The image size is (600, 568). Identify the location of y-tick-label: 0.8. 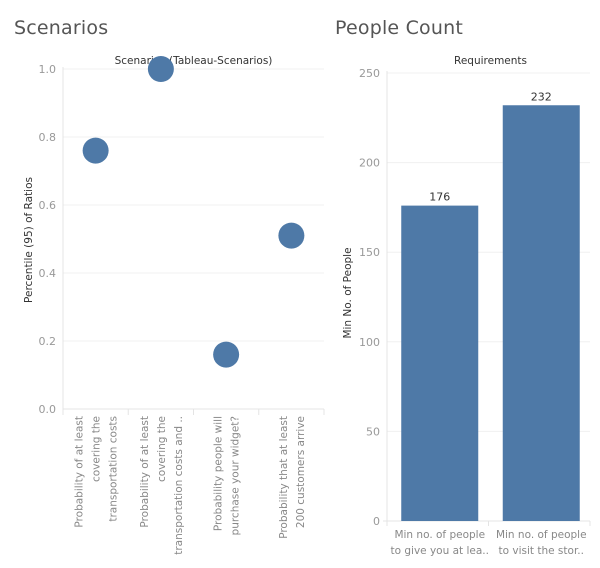
(48, 137).